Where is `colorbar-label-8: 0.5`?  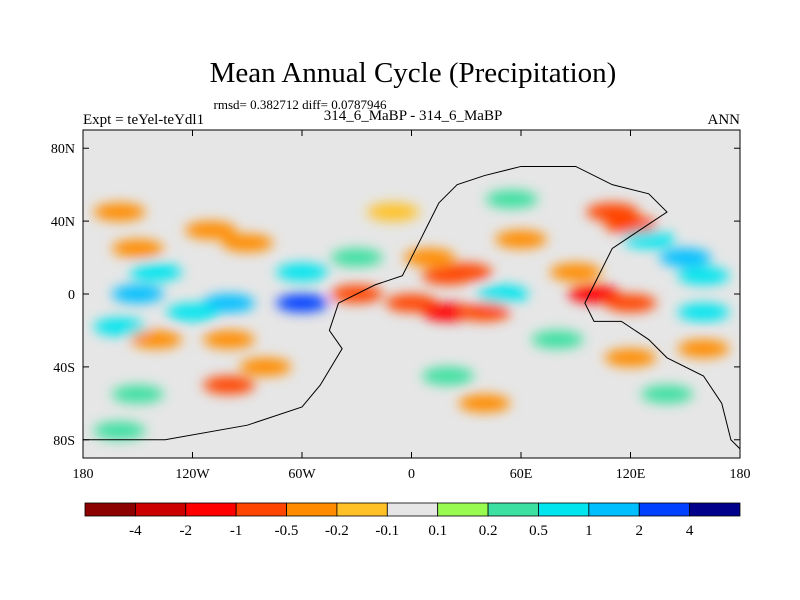 colorbar-label-8: 0.5 is located at coordinates (538, 531).